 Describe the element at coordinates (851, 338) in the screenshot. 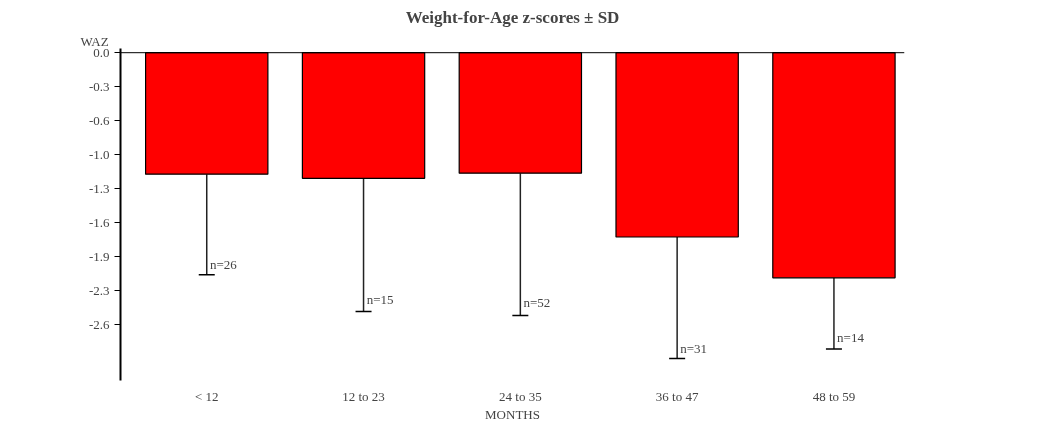

I see `annotation: n=14` at that location.